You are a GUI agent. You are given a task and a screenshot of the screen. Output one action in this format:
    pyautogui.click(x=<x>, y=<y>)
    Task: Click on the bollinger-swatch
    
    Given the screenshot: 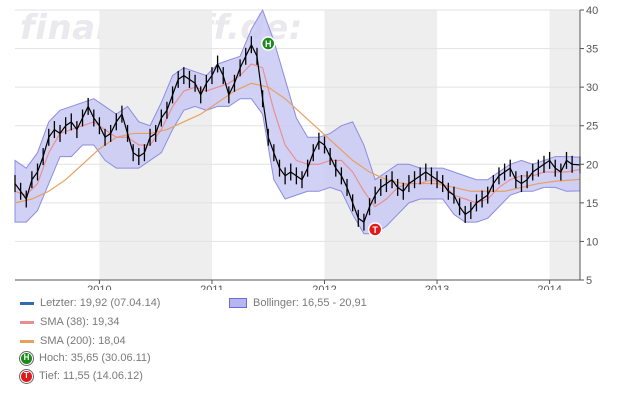 What is the action you would take?
    pyautogui.click(x=238, y=303)
    